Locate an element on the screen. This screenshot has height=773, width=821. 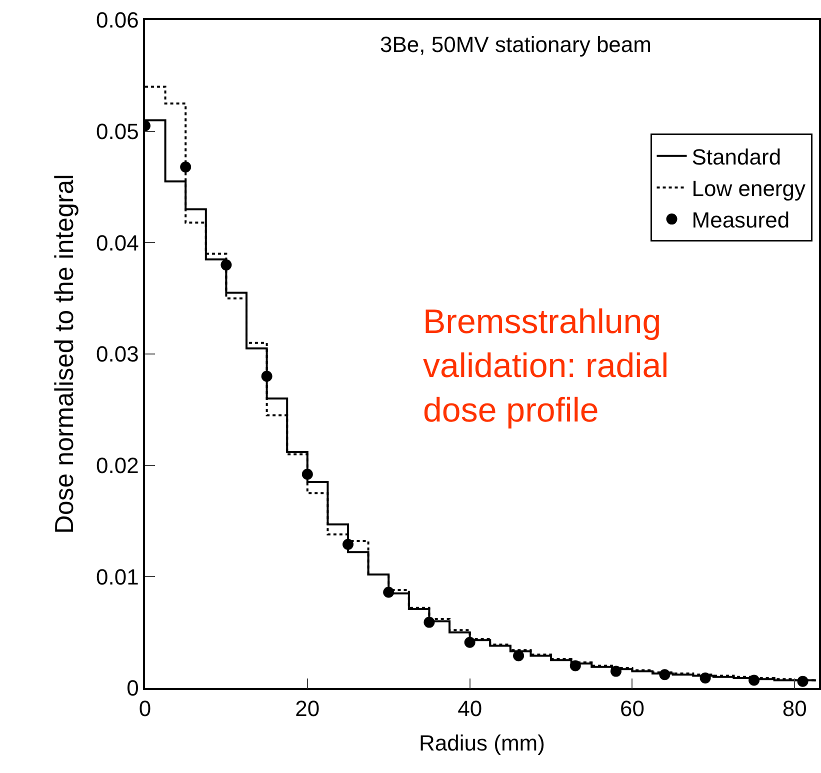
x-tick-label: 80 is located at coordinates (794, 709).